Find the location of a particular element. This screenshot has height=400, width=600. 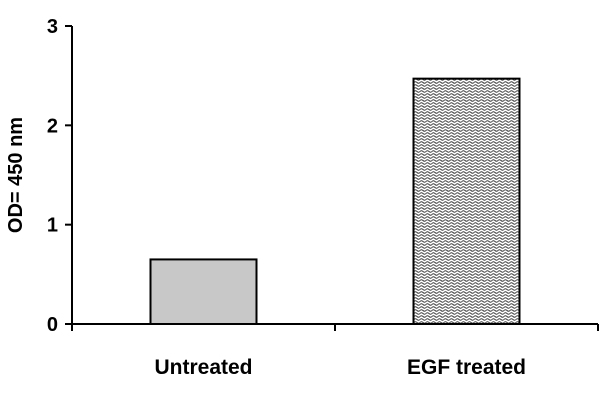

y-axis-ticks is located at coordinates (68, 175).